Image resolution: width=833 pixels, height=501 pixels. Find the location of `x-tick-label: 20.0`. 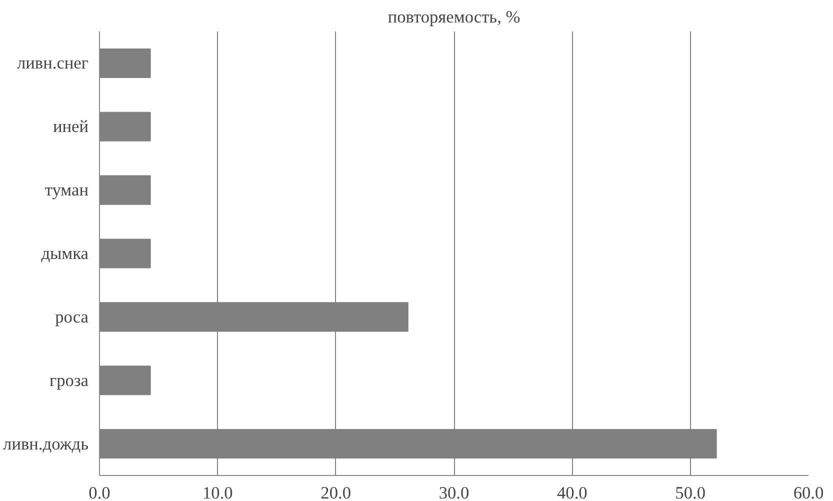

x-tick-label: 20.0 is located at coordinates (335, 492).